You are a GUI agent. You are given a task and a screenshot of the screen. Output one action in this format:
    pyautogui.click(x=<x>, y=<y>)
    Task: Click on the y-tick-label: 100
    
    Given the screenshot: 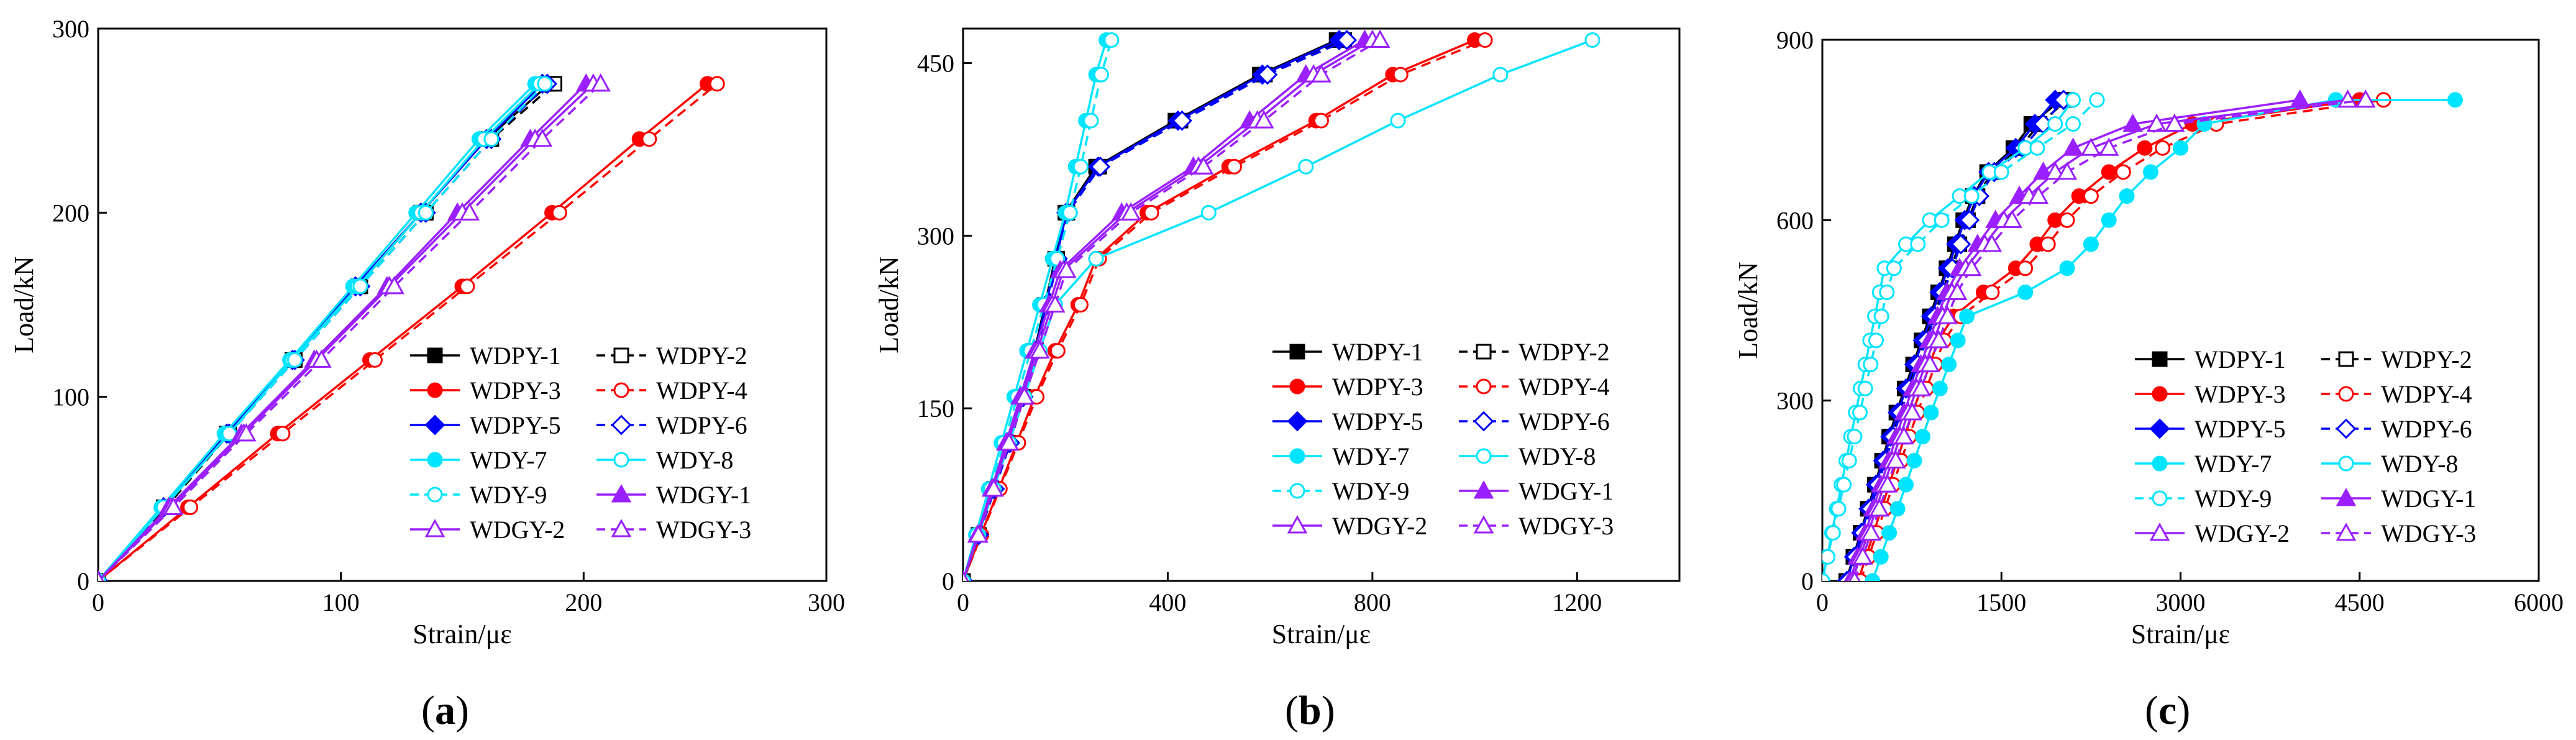 What is the action you would take?
    pyautogui.click(x=70, y=397)
    